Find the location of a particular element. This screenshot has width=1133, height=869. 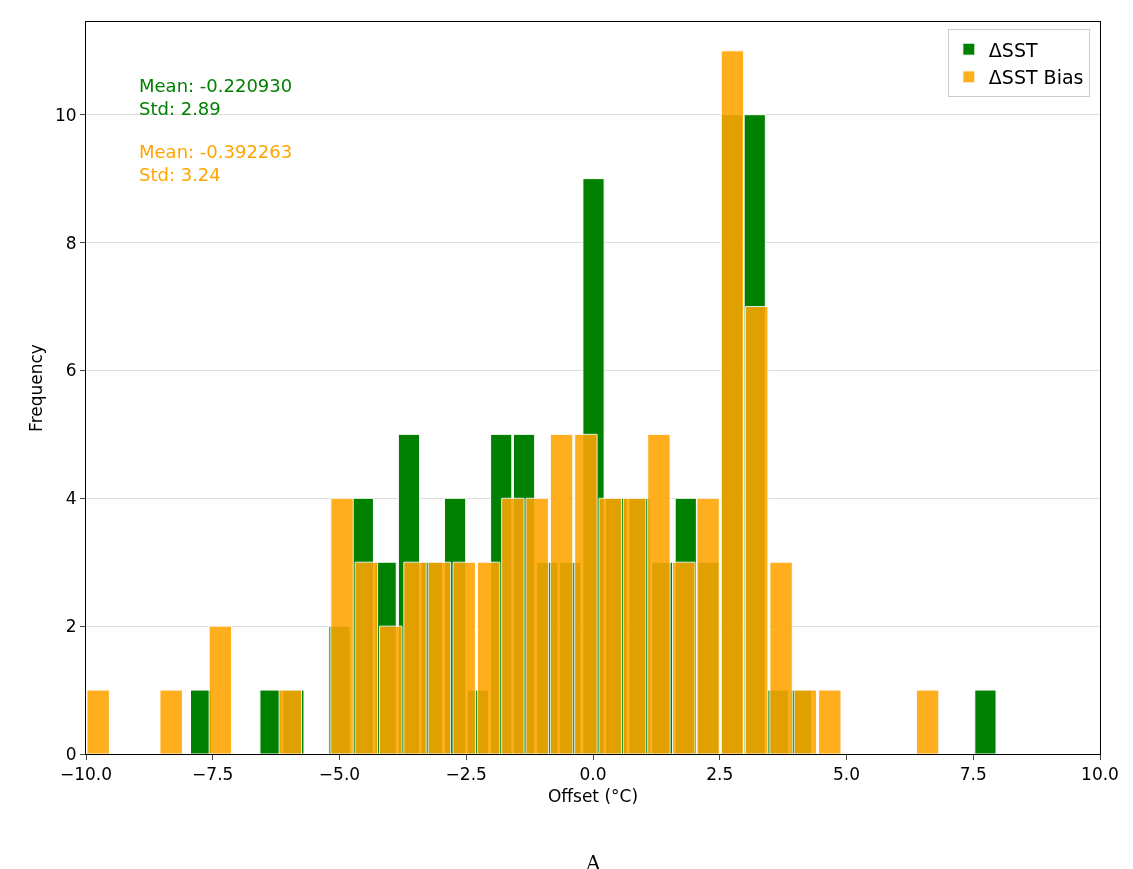

x-tick-label: 7.5 is located at coordinates (973, 774).